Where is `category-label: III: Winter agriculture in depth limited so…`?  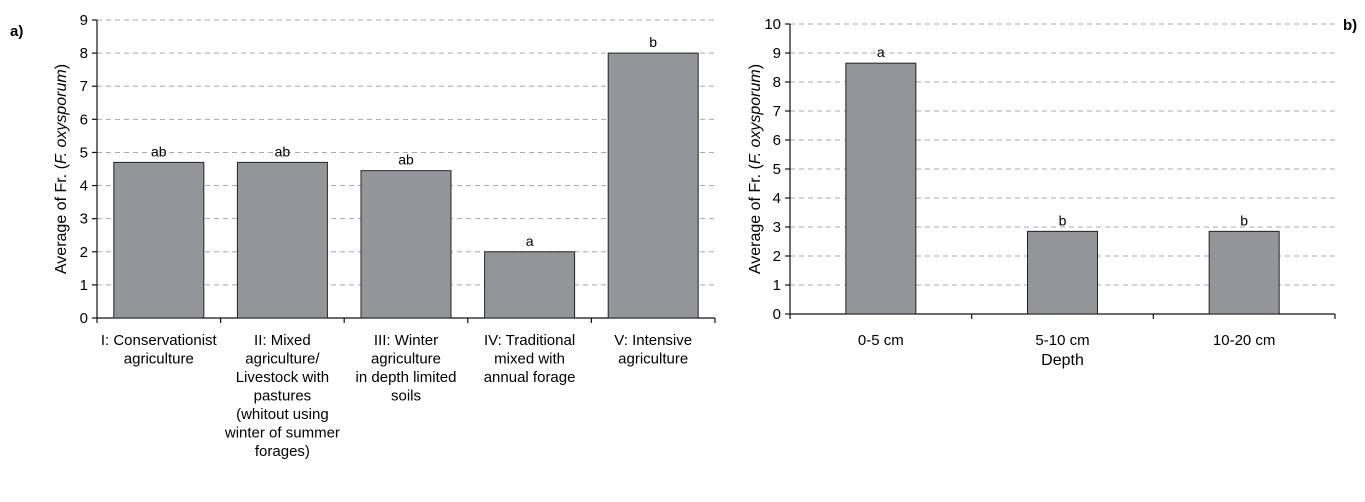 category-label: III: Winter agriculture in depth limited so… is located at coordinates (406, 368).